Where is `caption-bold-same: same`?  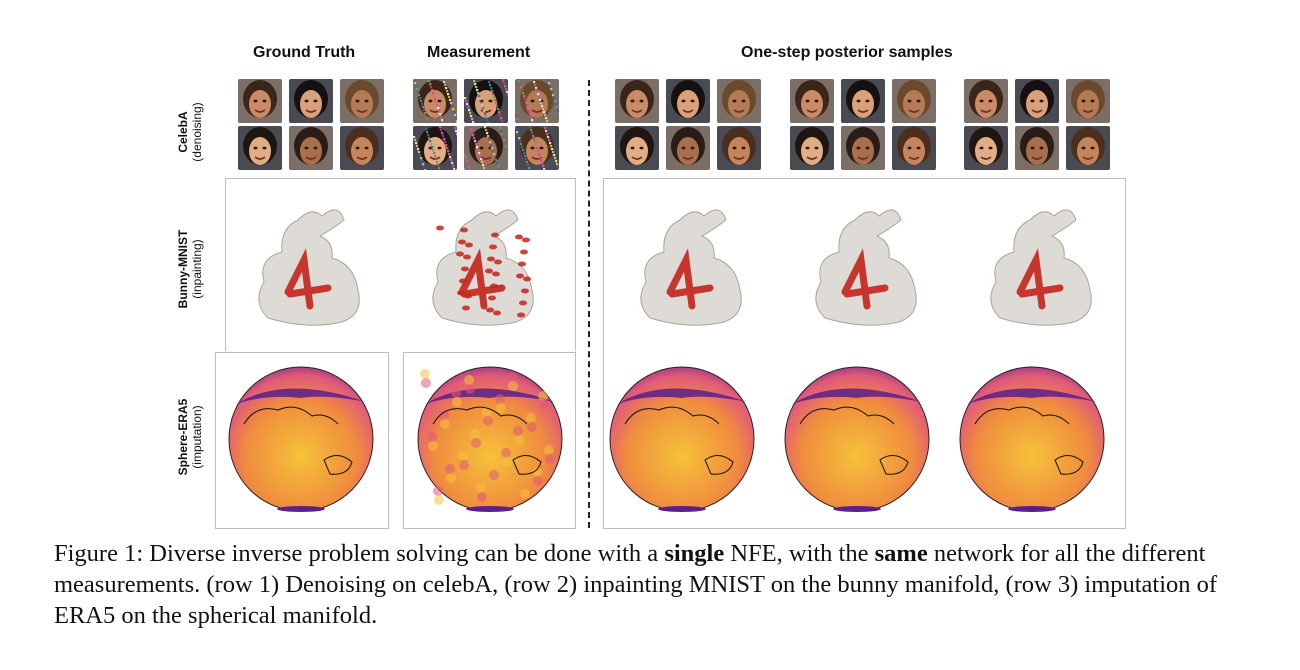
caption-bold-same: same is located at coordinates (901, 553).